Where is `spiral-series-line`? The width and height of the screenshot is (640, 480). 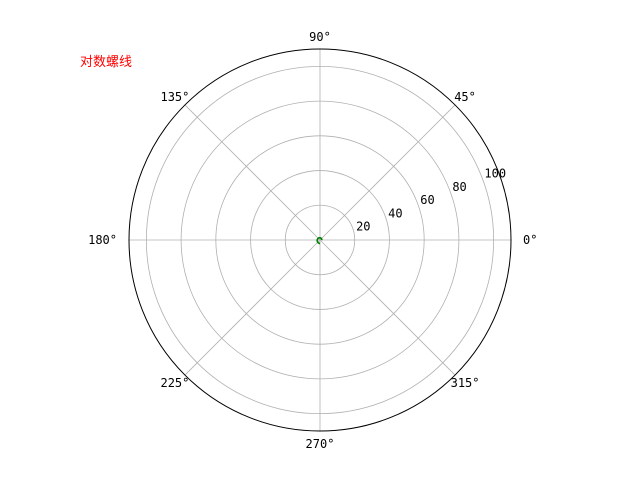 spiral-series-line is located at coordinates (319, 240).